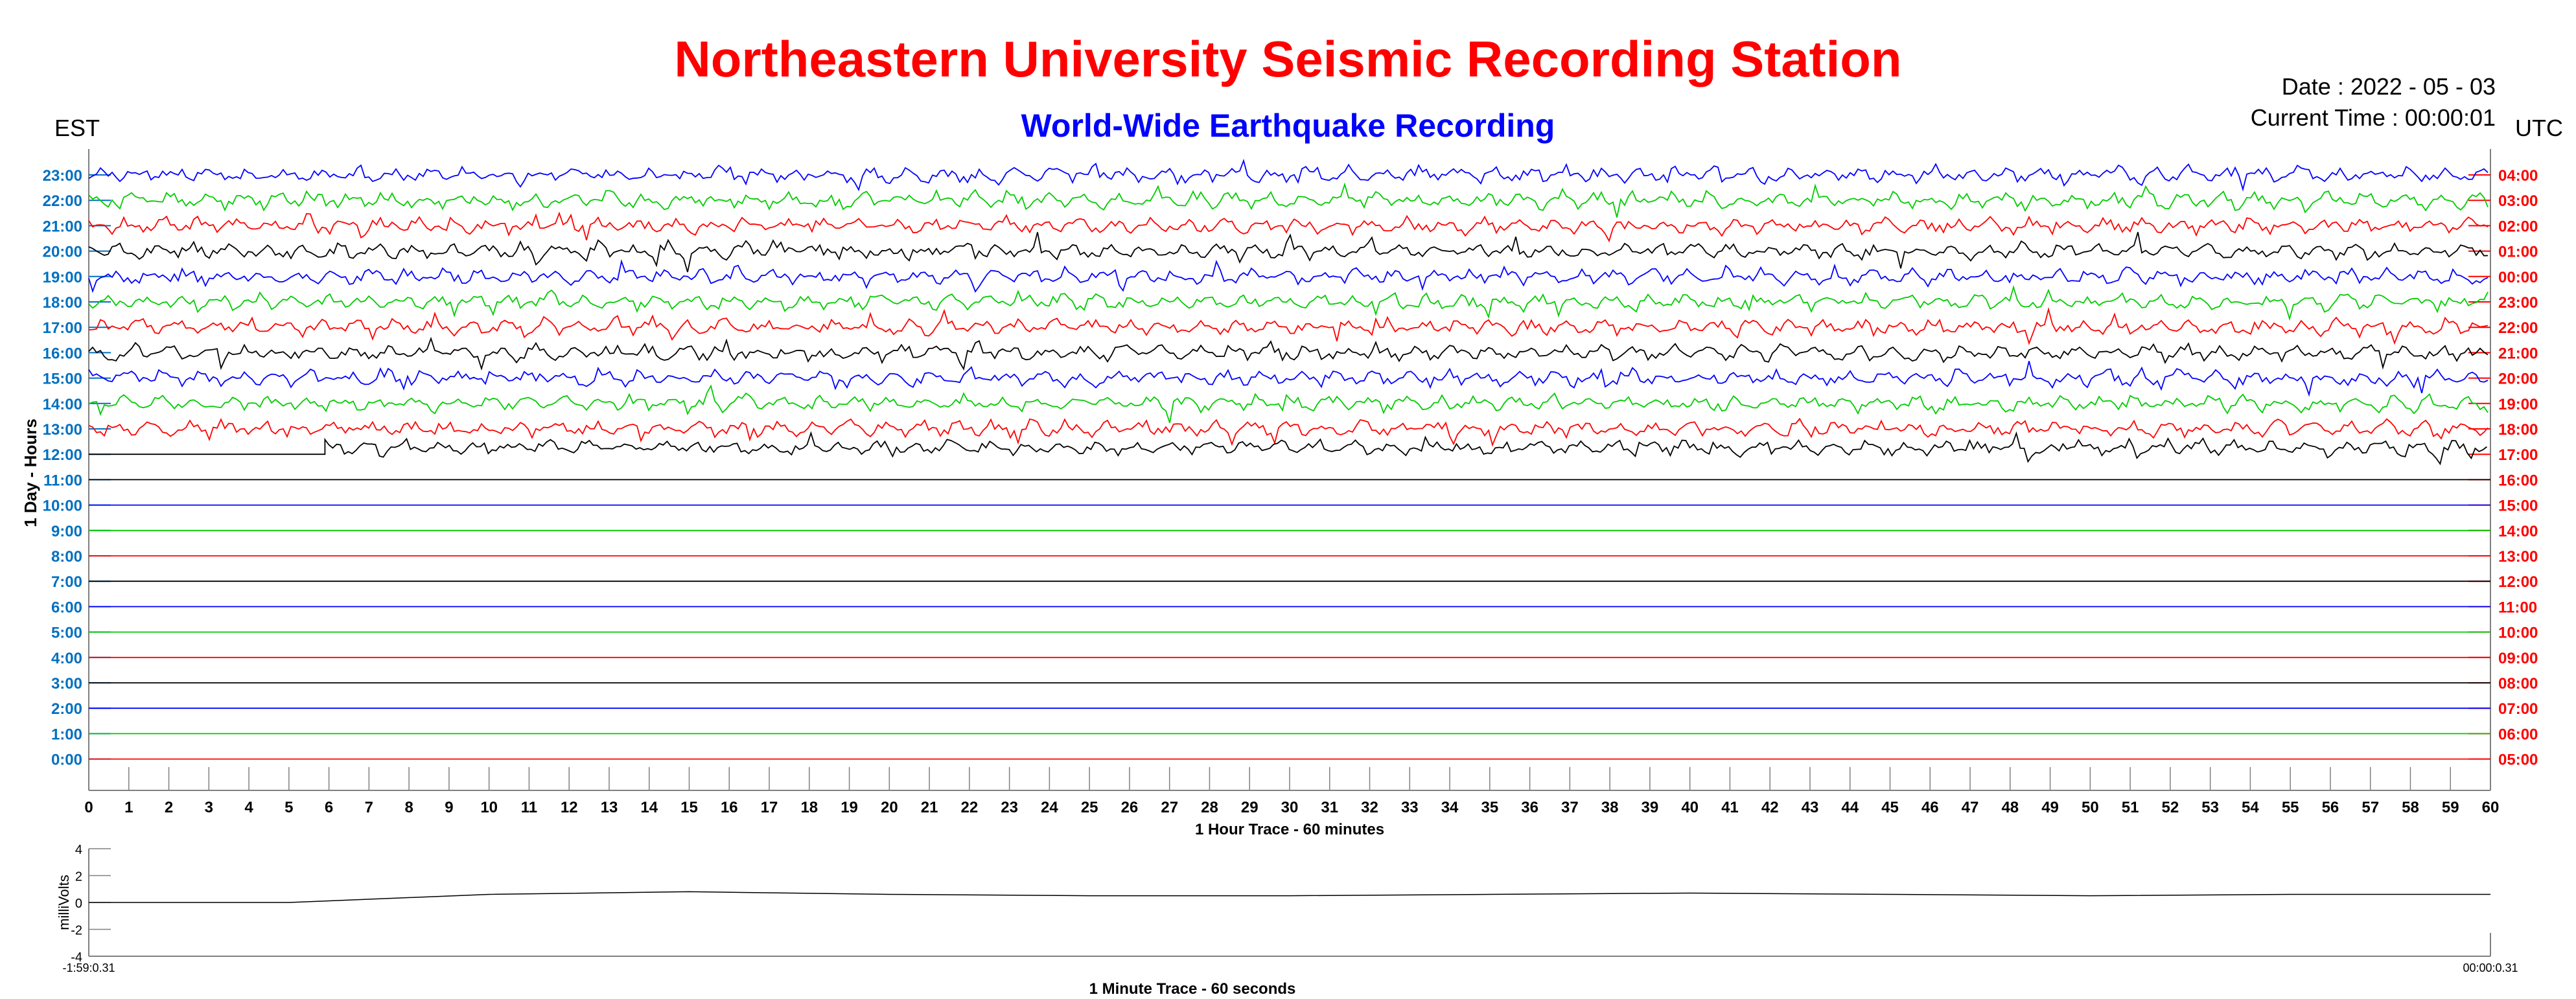 The image size is (2576, 999). I want to click on x-tick-label: 37, so click(1570, 808).